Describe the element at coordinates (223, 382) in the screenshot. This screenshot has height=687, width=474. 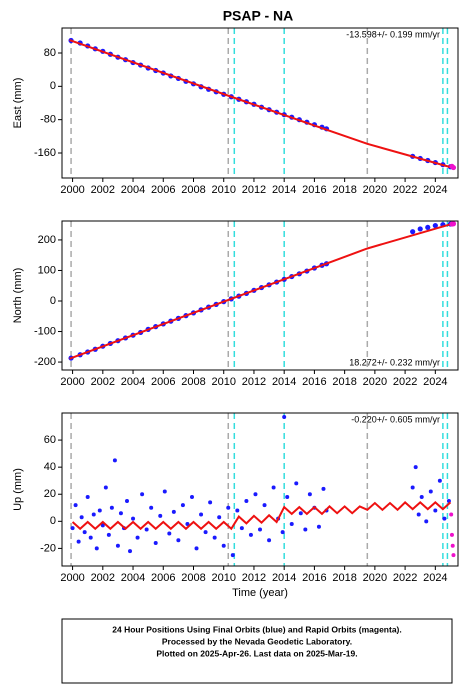
I see `x-tick-label: 2010` at that location.